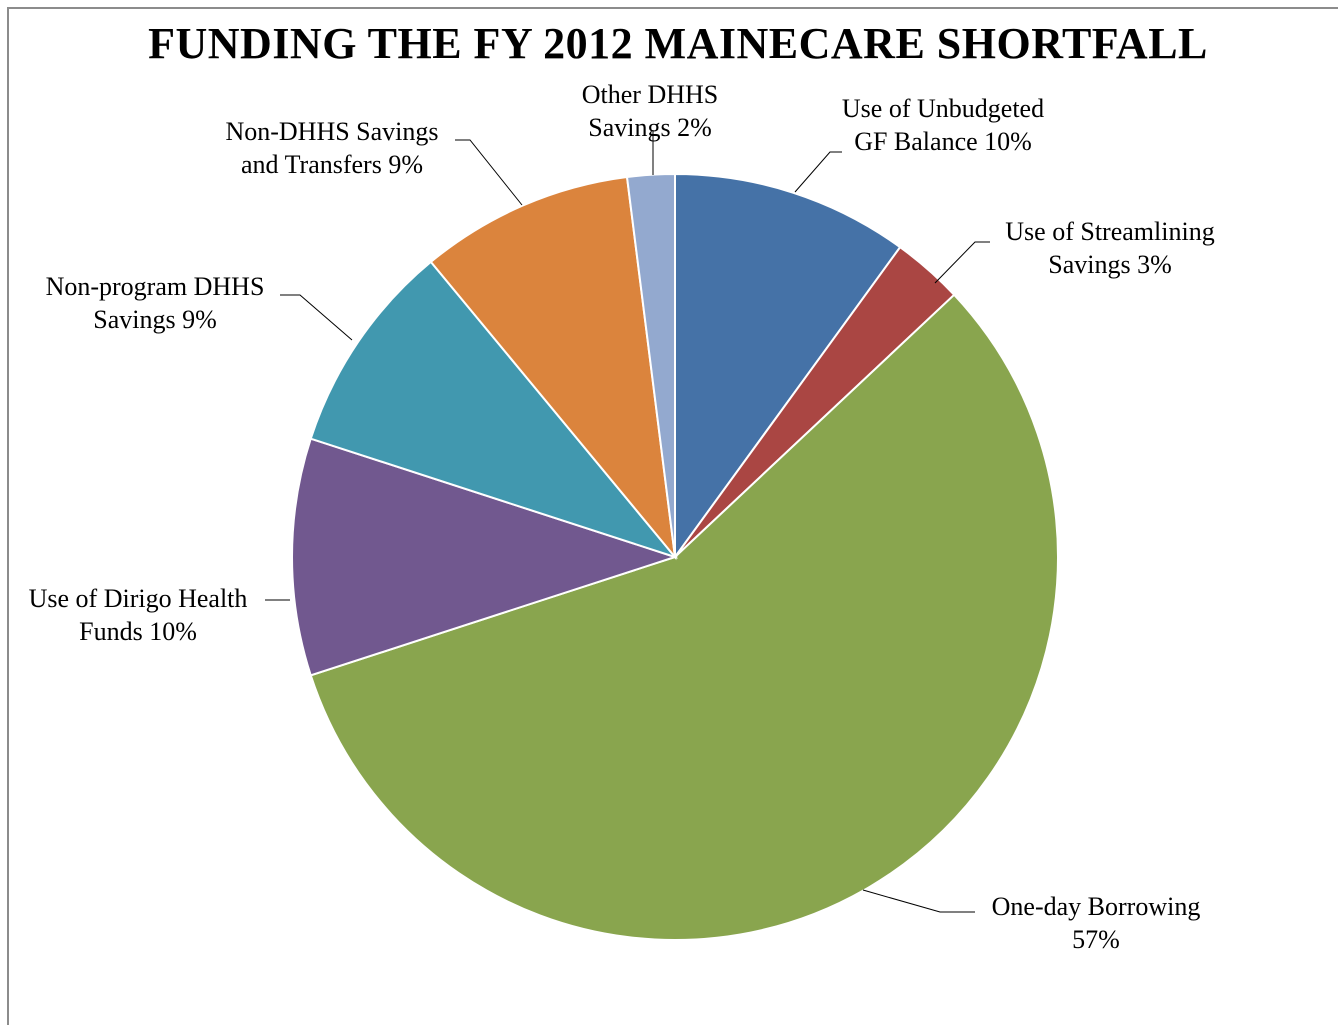 This screenshot has height=1027, width=1340. What do you see at coordinates (155, 286) in the screenshot?
I see `slice-label-line: Non-program DHHS` at bounding box center [155, 286].